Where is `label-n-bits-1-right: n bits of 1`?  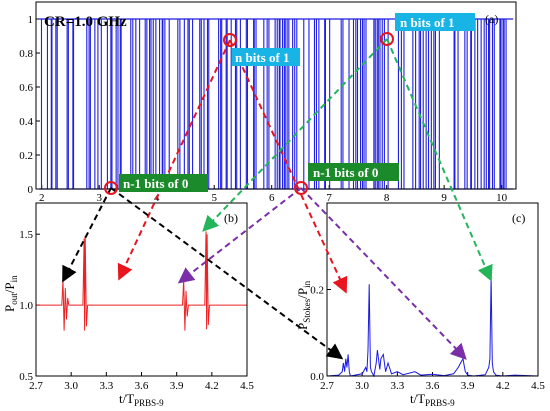 label-n-bits-1-right: n bits of 1 is located at coordinates (427, 22).